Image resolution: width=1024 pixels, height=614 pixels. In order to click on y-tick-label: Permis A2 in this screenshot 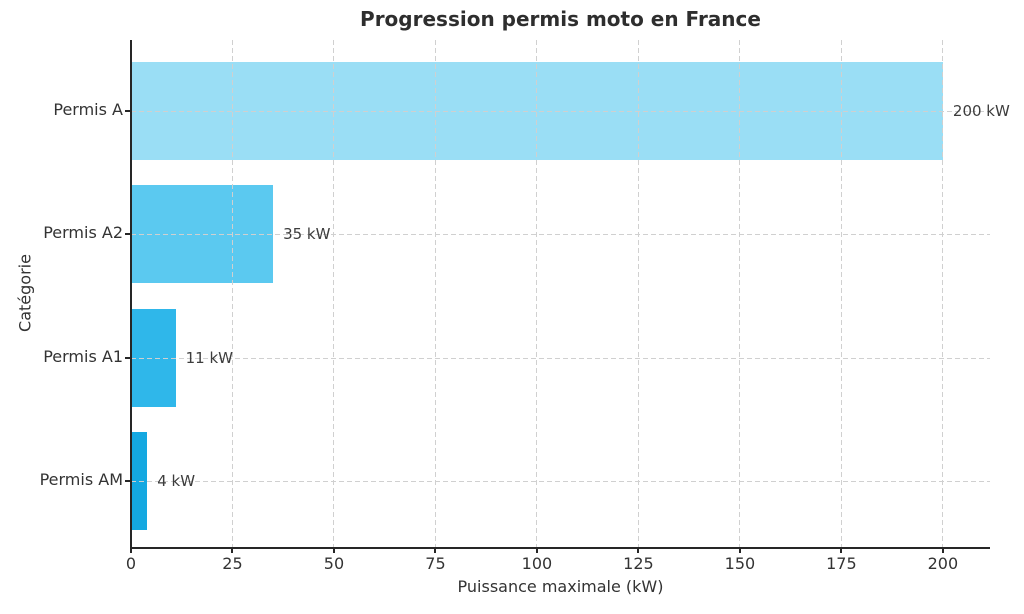, I will do `click(83, 233)`.